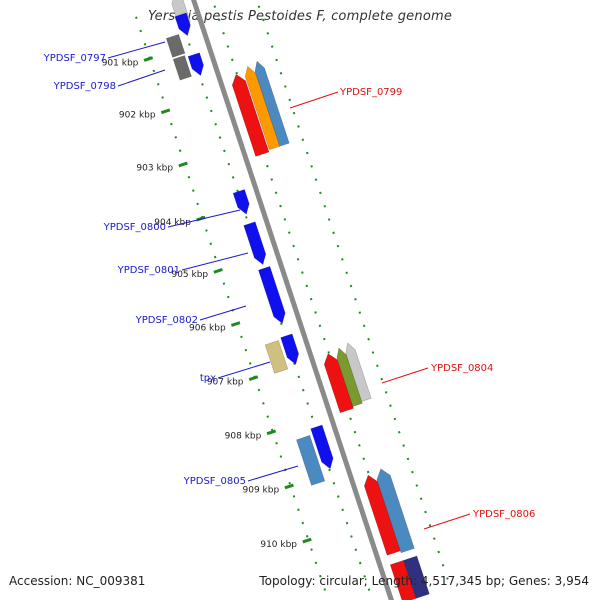 The width and height of the screenshot is (600, 600). I want to click on gene-bottom-navy, so click(416, 577).